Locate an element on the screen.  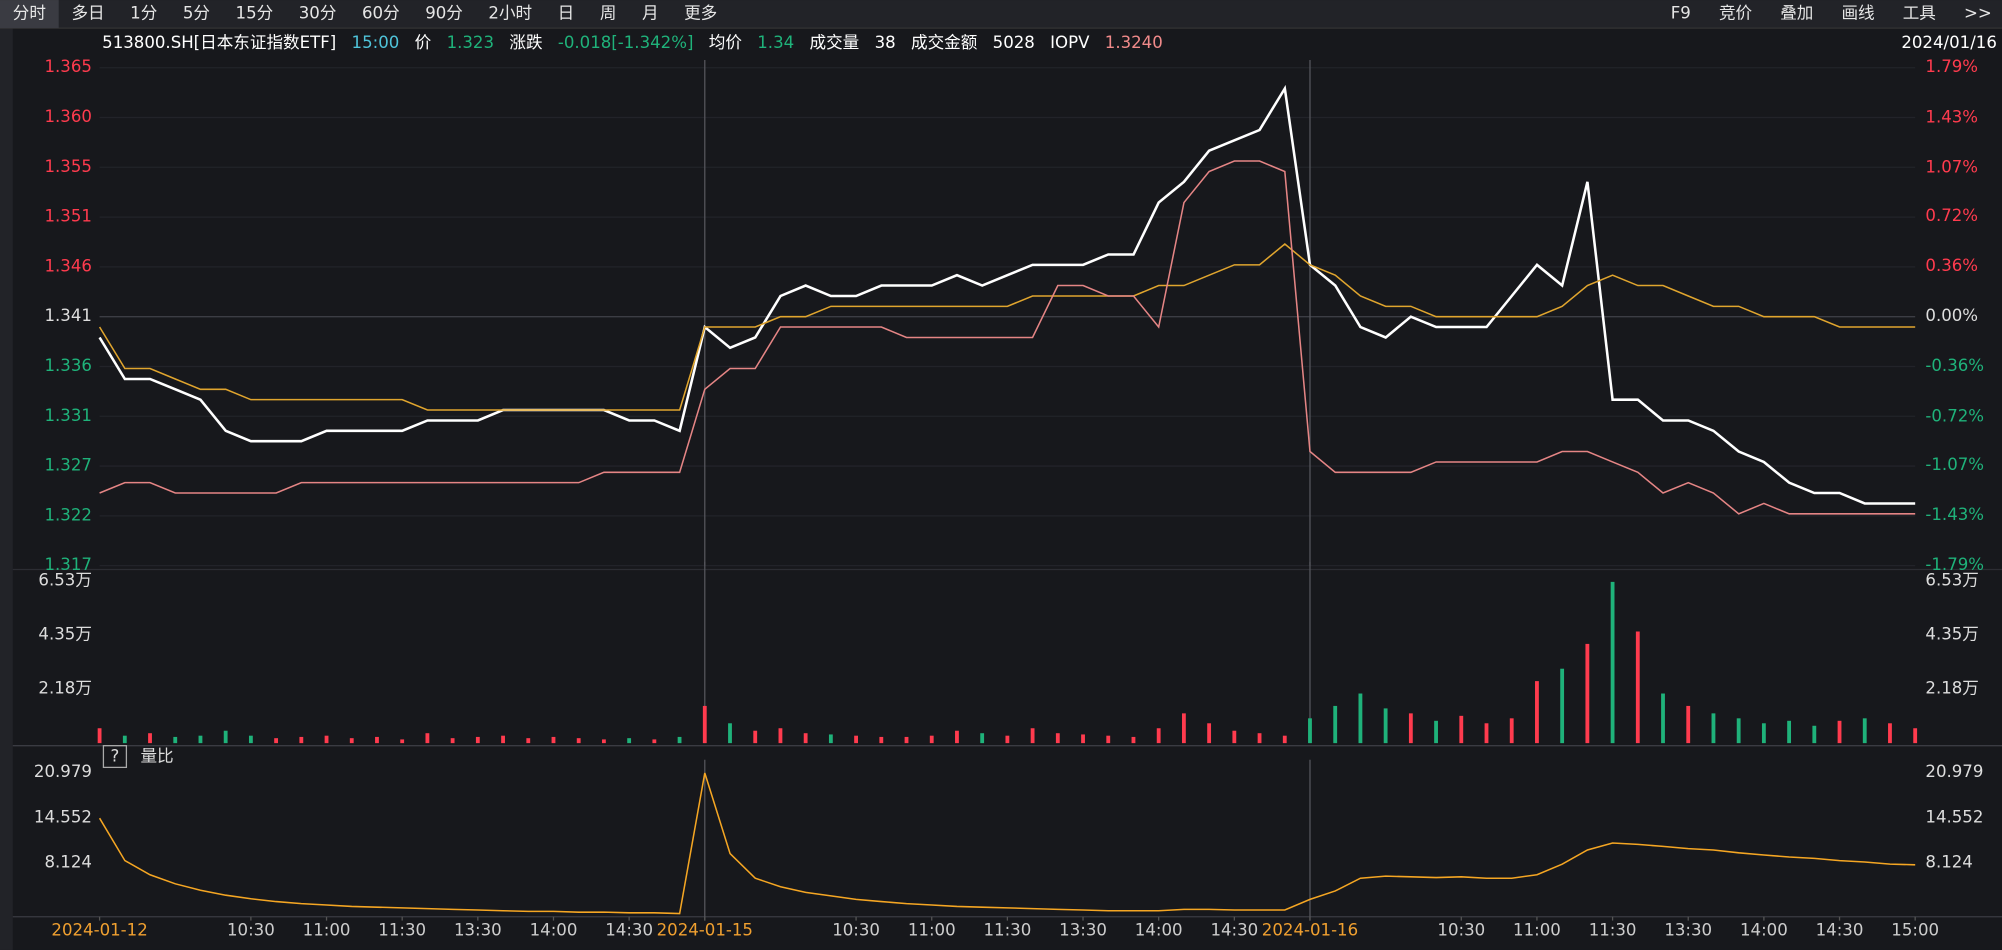
toolbar-button: 画线 is located at coordinates (1857, 13).